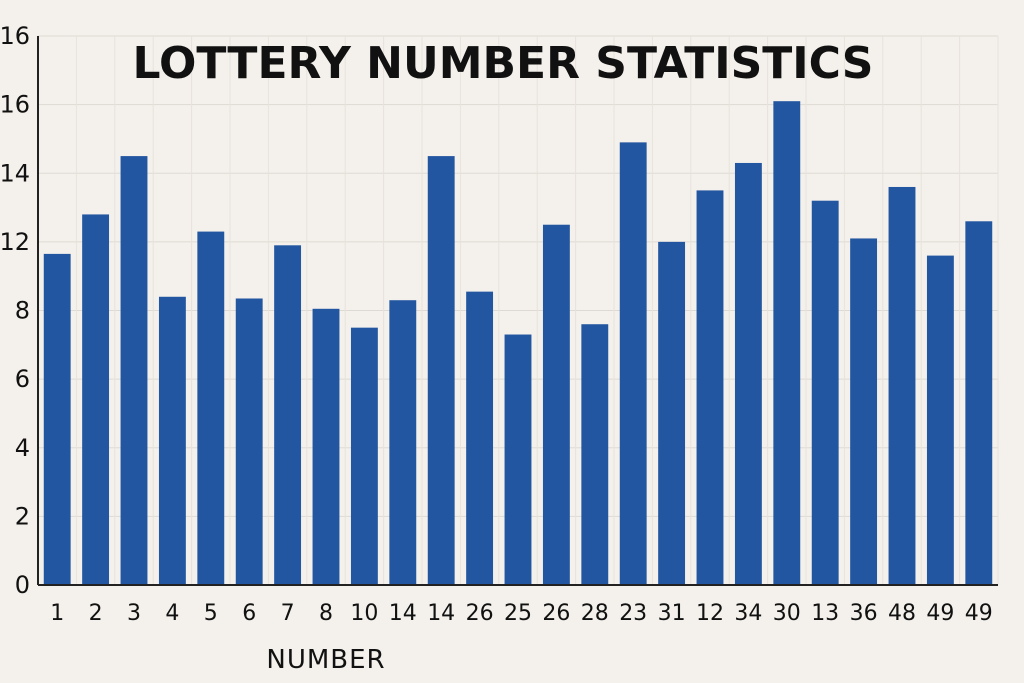 This screenshot has width=1024, height=683. I want to click on x-tick-label: 8, so click(326, 613).